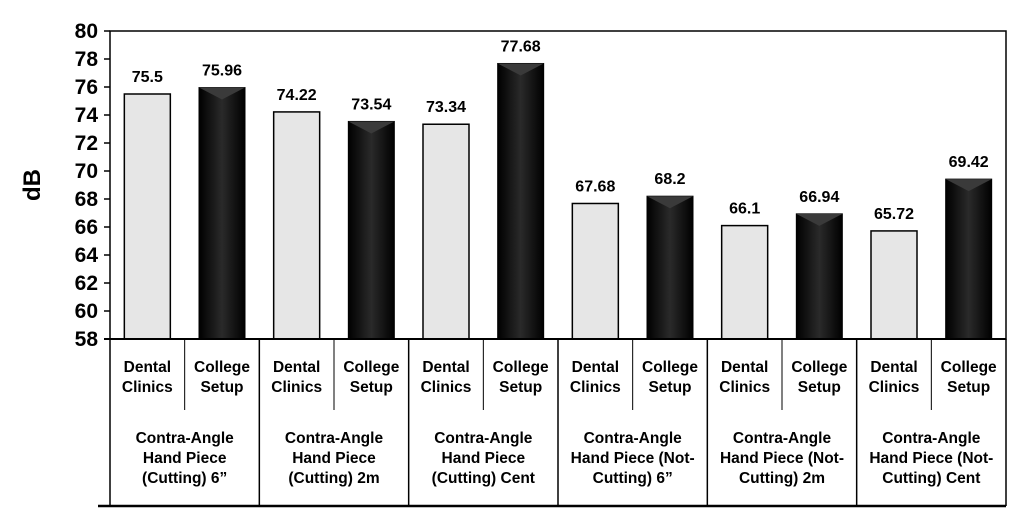 This screenshot has width=1022, height=527. What do you see at coordinates (744, 209) in the screenshot?
I see `data-label: 66.1` at bounding box center [744, 209].